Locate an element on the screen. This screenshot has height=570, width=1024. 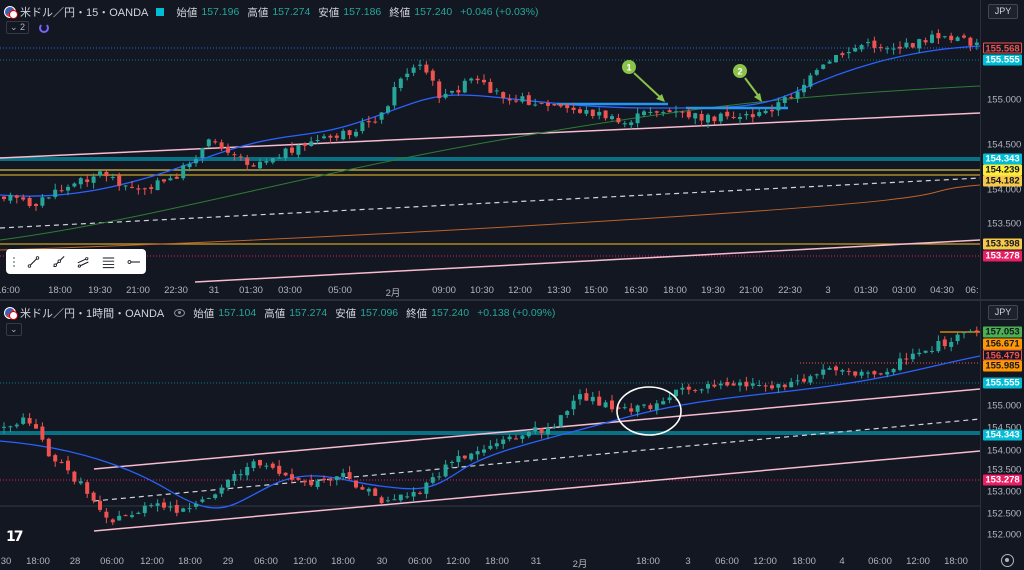
collapse-chevron-icon: ⌄ is located at coordinates (14, 329).